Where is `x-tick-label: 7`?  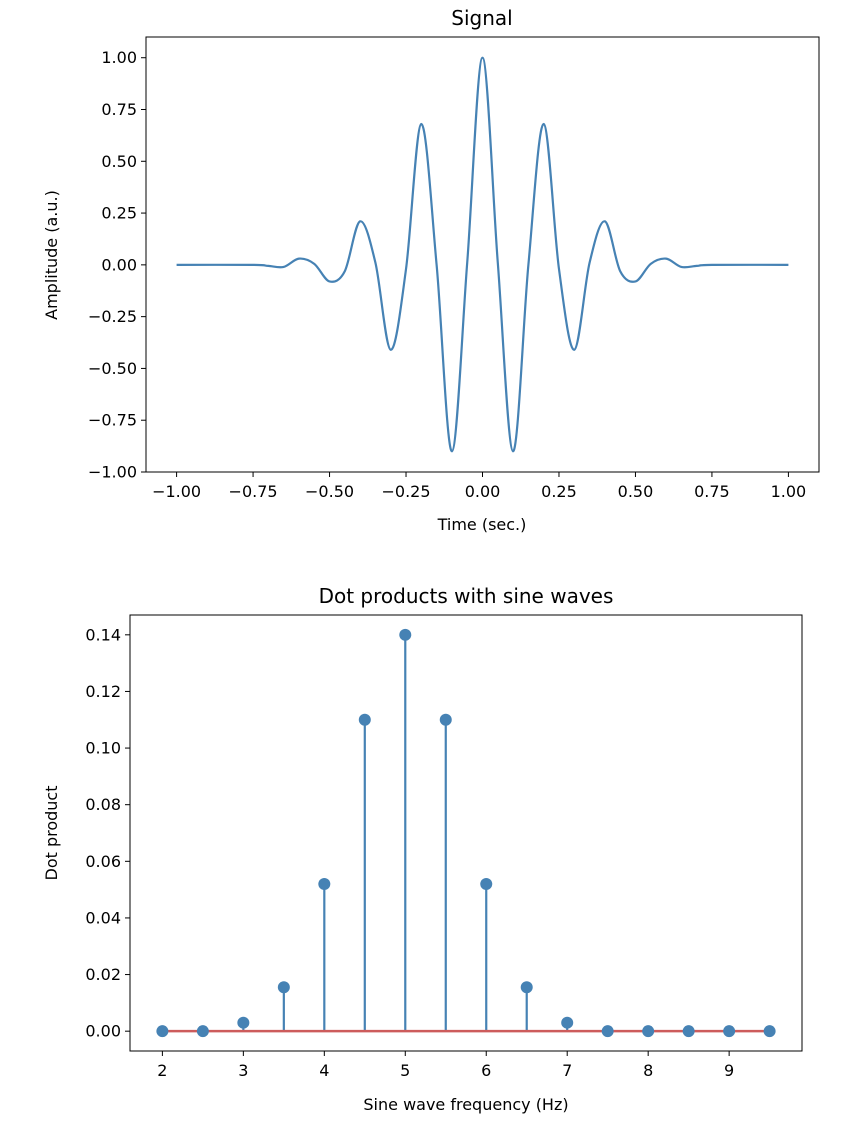
x-tick-label: 7 is located at coordinates (567, 1070).